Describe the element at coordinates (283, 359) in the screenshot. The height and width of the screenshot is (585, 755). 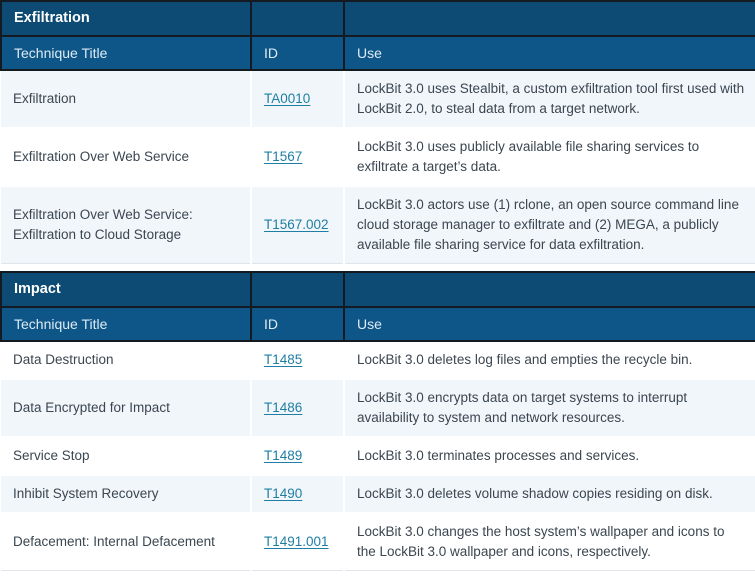
I see `technique-id-link: T1485` at that location.